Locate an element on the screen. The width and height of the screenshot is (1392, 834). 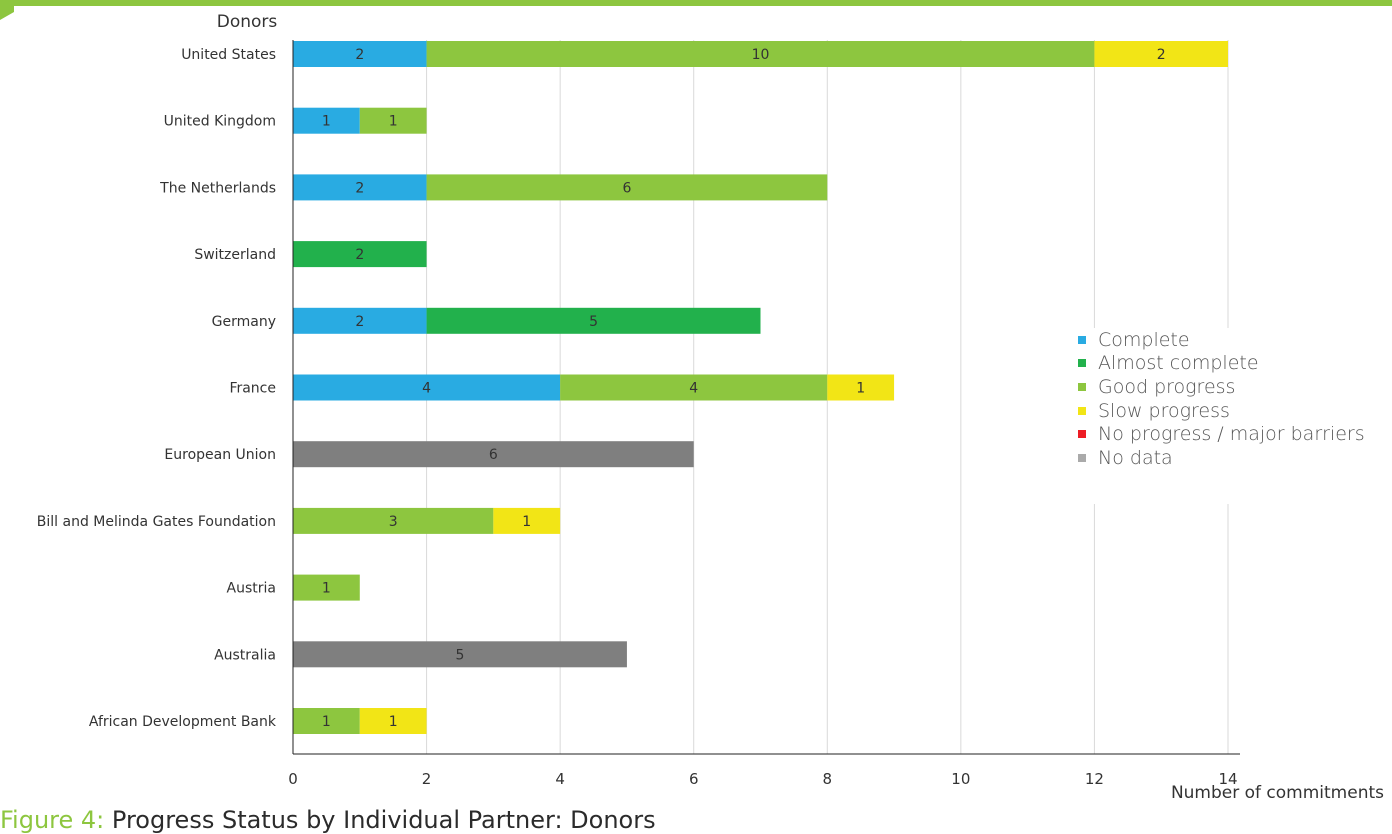
data-label: 3 is located at coordinates (393, 522).